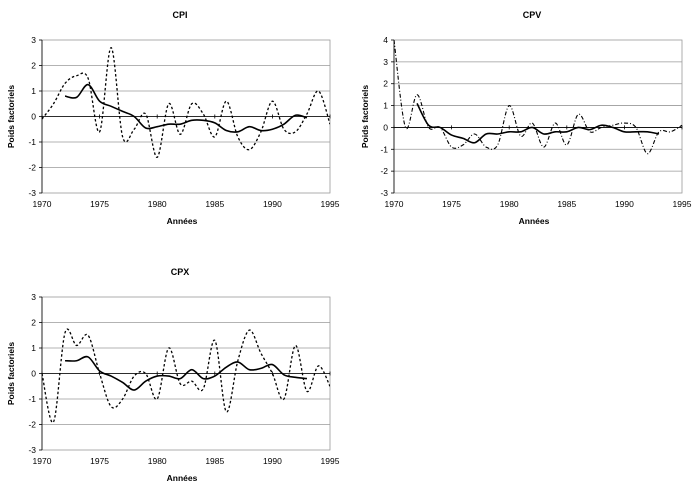 Image resolution: width=700 pixels, height=496 pixels. What do you see at coordinates (180, 272) in the screenshot?
I see `chart-title: CPX` at bounding box center [180, 272].